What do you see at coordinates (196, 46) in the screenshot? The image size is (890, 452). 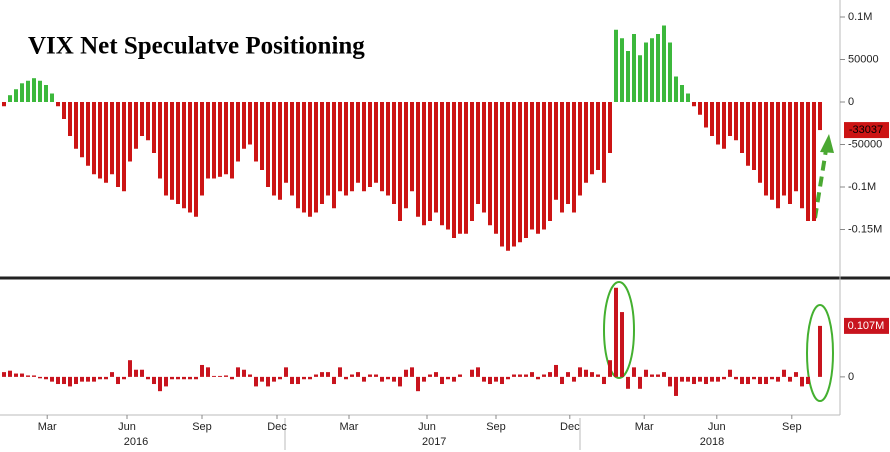 I see `chart-title: VIX Net Speculatve Positioning` at bounding box center [196, 46].